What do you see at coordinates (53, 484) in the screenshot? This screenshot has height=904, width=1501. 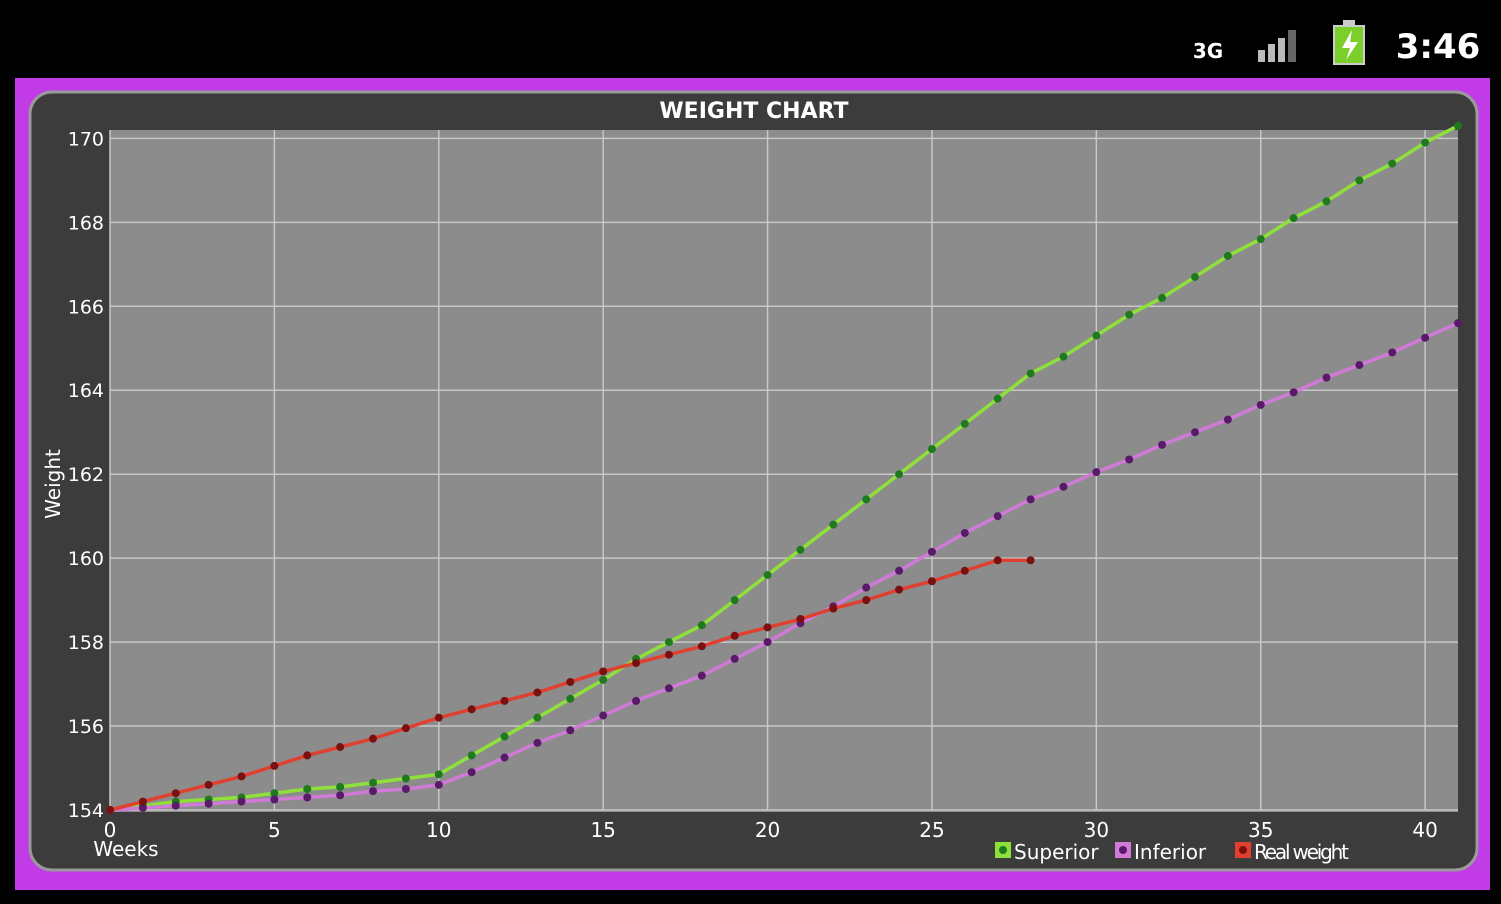 I see `y-axis-label: Weight` at bounding box center [53, 484].